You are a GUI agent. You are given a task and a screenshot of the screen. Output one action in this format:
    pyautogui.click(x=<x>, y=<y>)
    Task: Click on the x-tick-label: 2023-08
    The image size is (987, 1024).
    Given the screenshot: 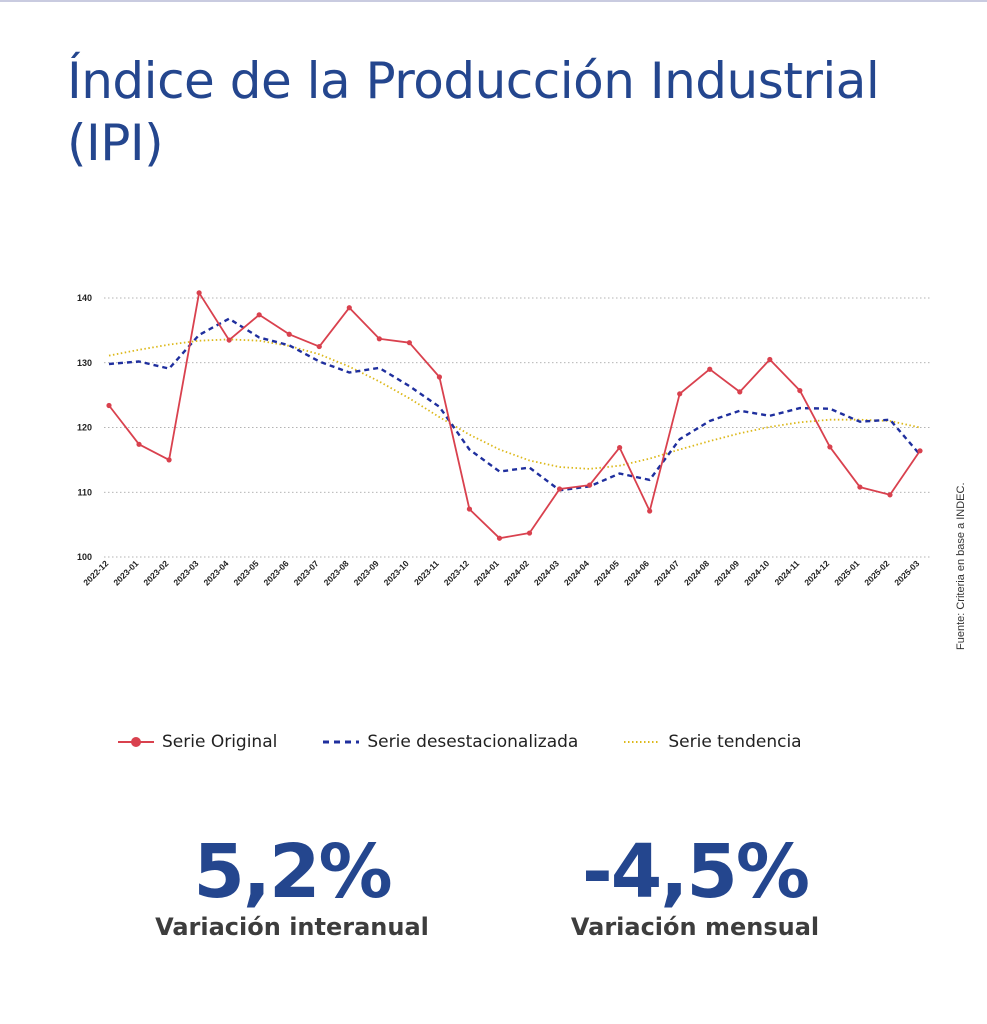 What is the action you would take?
    pyautogui.click(x=336, y=572)
    